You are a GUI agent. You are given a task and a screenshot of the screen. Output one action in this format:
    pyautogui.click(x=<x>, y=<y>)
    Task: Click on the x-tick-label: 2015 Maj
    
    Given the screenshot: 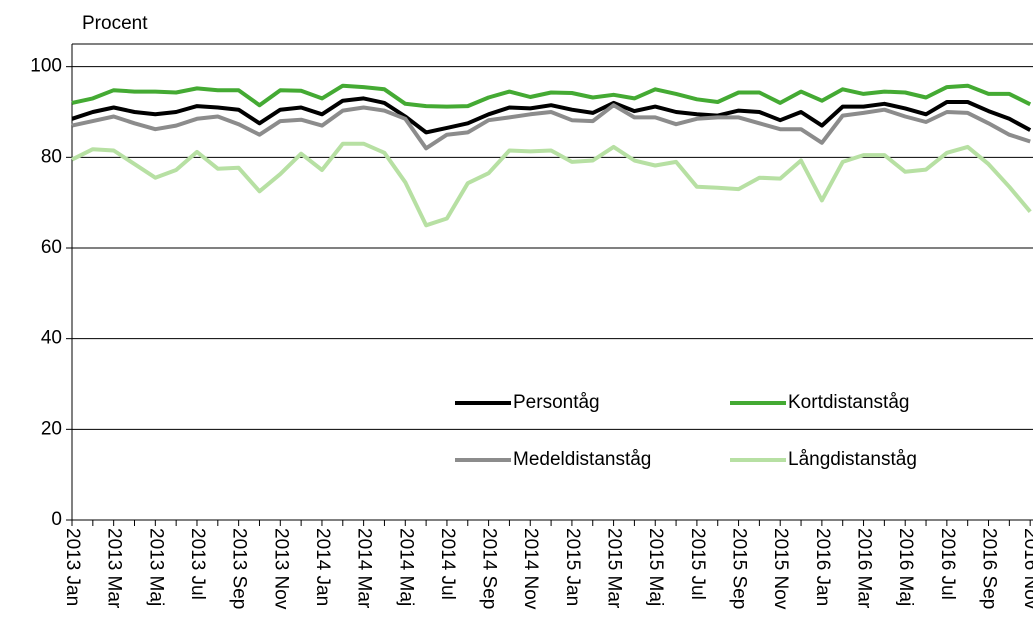 What is the action you would take?
    pyautogui.click(x=655, y=567)
    